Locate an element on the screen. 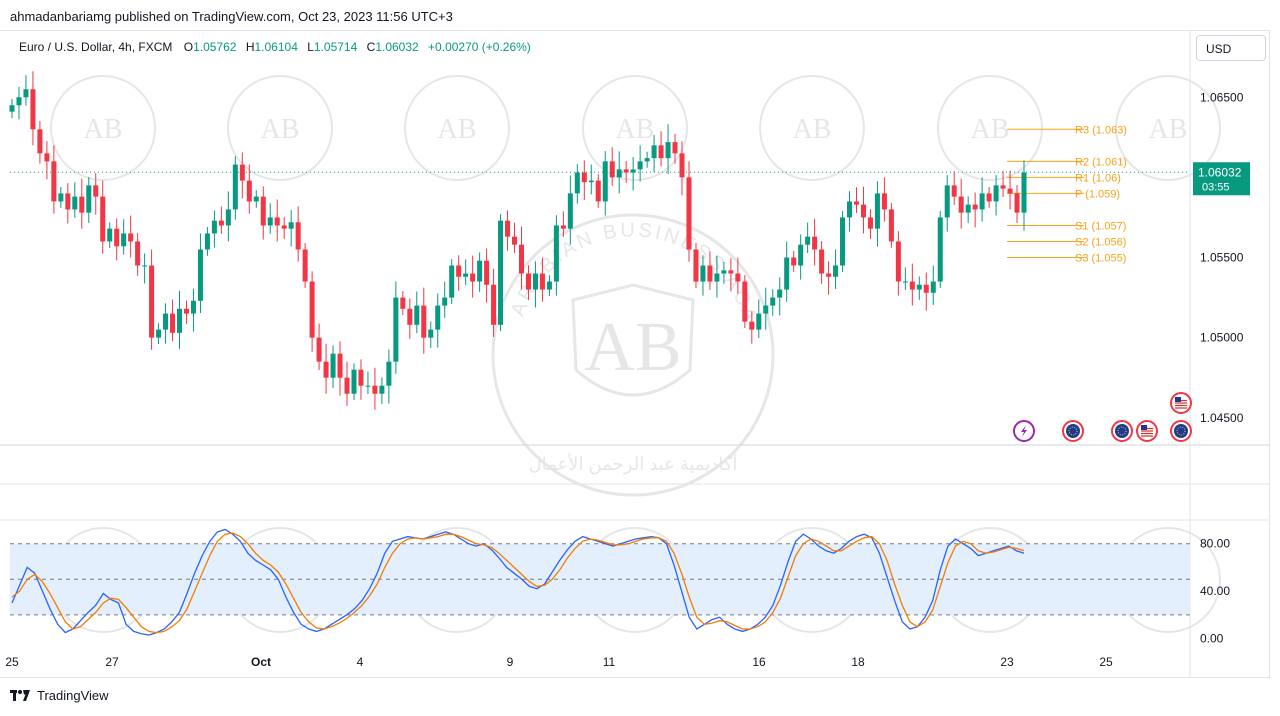 This screenshot has width=1280, height=716. footer-brand: TradingView is located at coordinates (59, 695).